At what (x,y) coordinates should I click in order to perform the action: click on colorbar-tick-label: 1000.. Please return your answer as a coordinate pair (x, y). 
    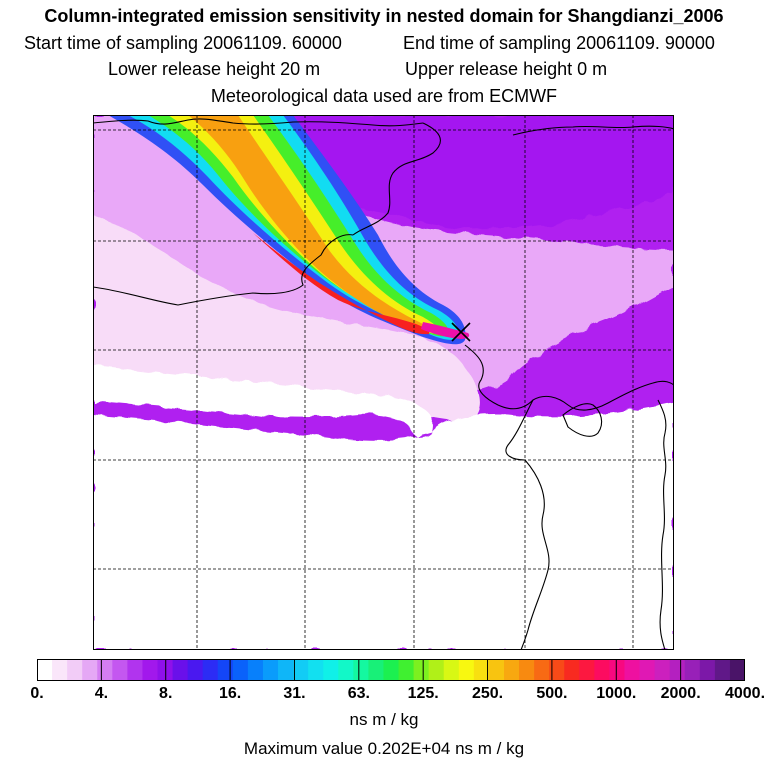
    Looking at the image, I should click on (616, 693).